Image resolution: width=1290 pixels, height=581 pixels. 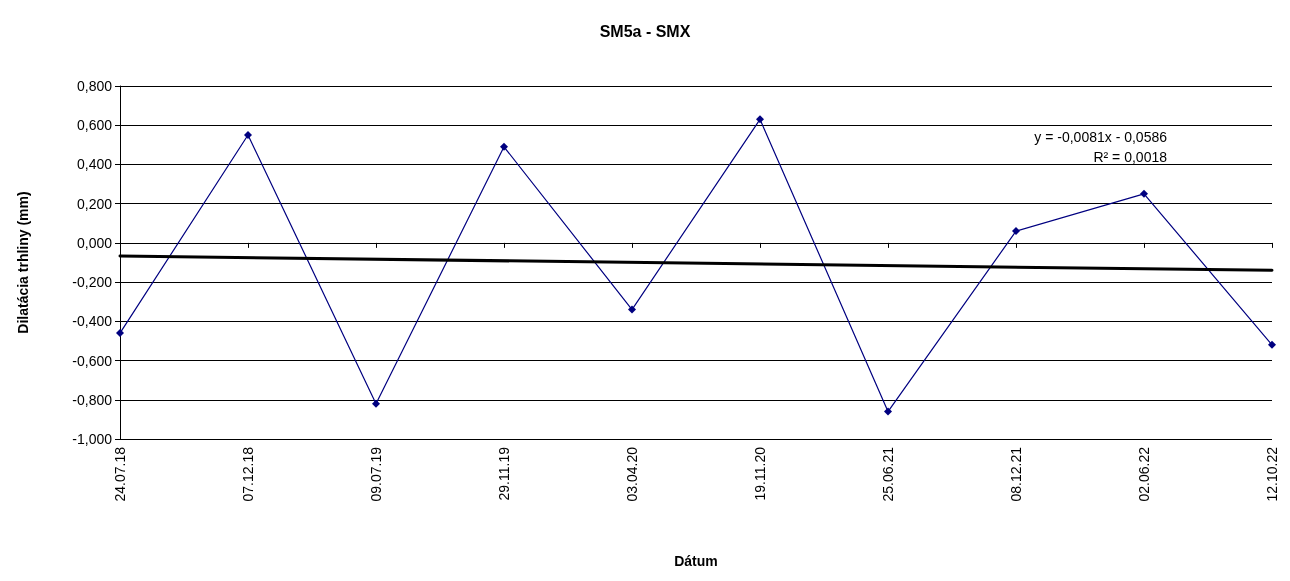 What do you see at coordinates (760, 473) in the screenshot?
I see `x-tick-label: 19.11.20` at bounding box center [760, 473].